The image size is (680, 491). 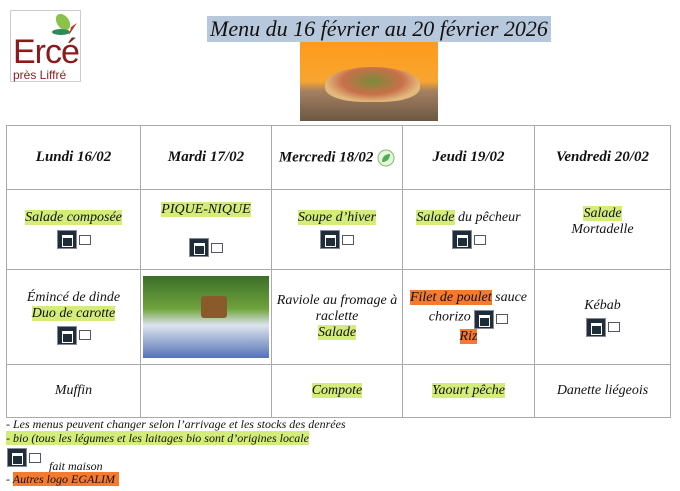 What do you see at coordinates (73, 313) in the screenshot?
I see `dish: Duo de carotte` at bounding box center [73, 313].